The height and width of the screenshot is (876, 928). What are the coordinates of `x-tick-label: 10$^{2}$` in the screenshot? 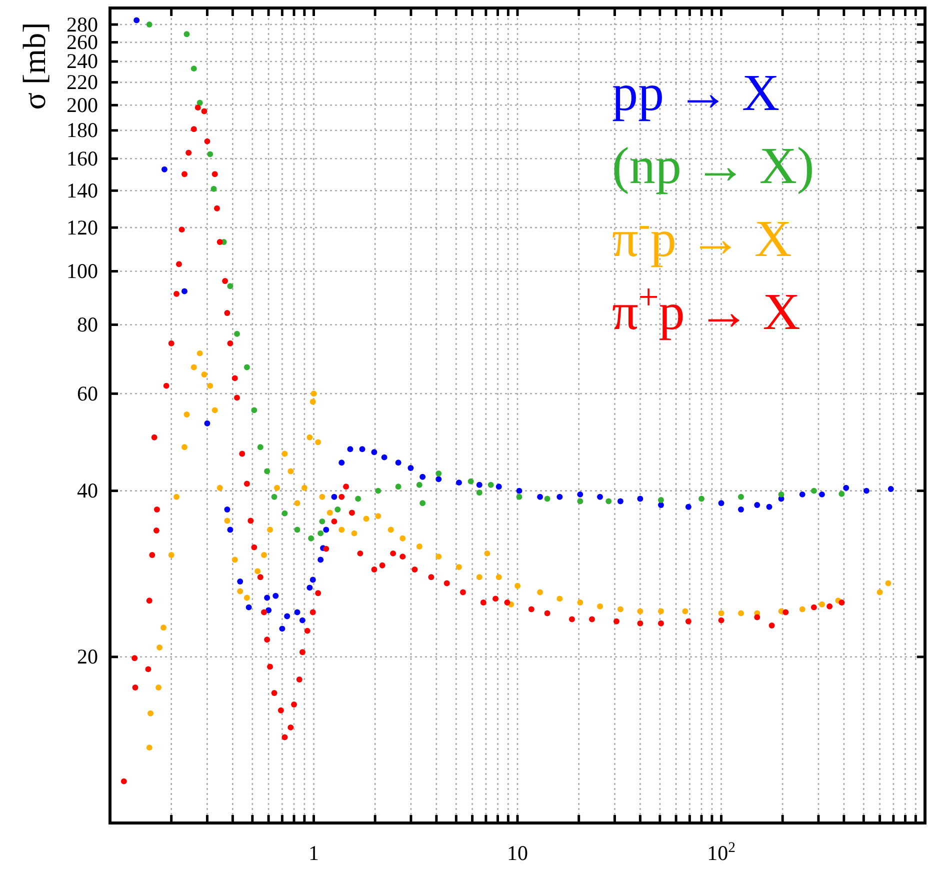 It's located at (721, 852).